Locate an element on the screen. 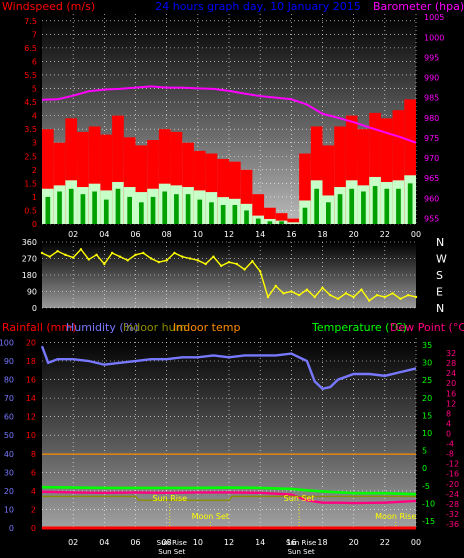 The width and height of the screenshot is (464, 558). wind-time-tick-label: 14 is located at coordinates (260, 234).